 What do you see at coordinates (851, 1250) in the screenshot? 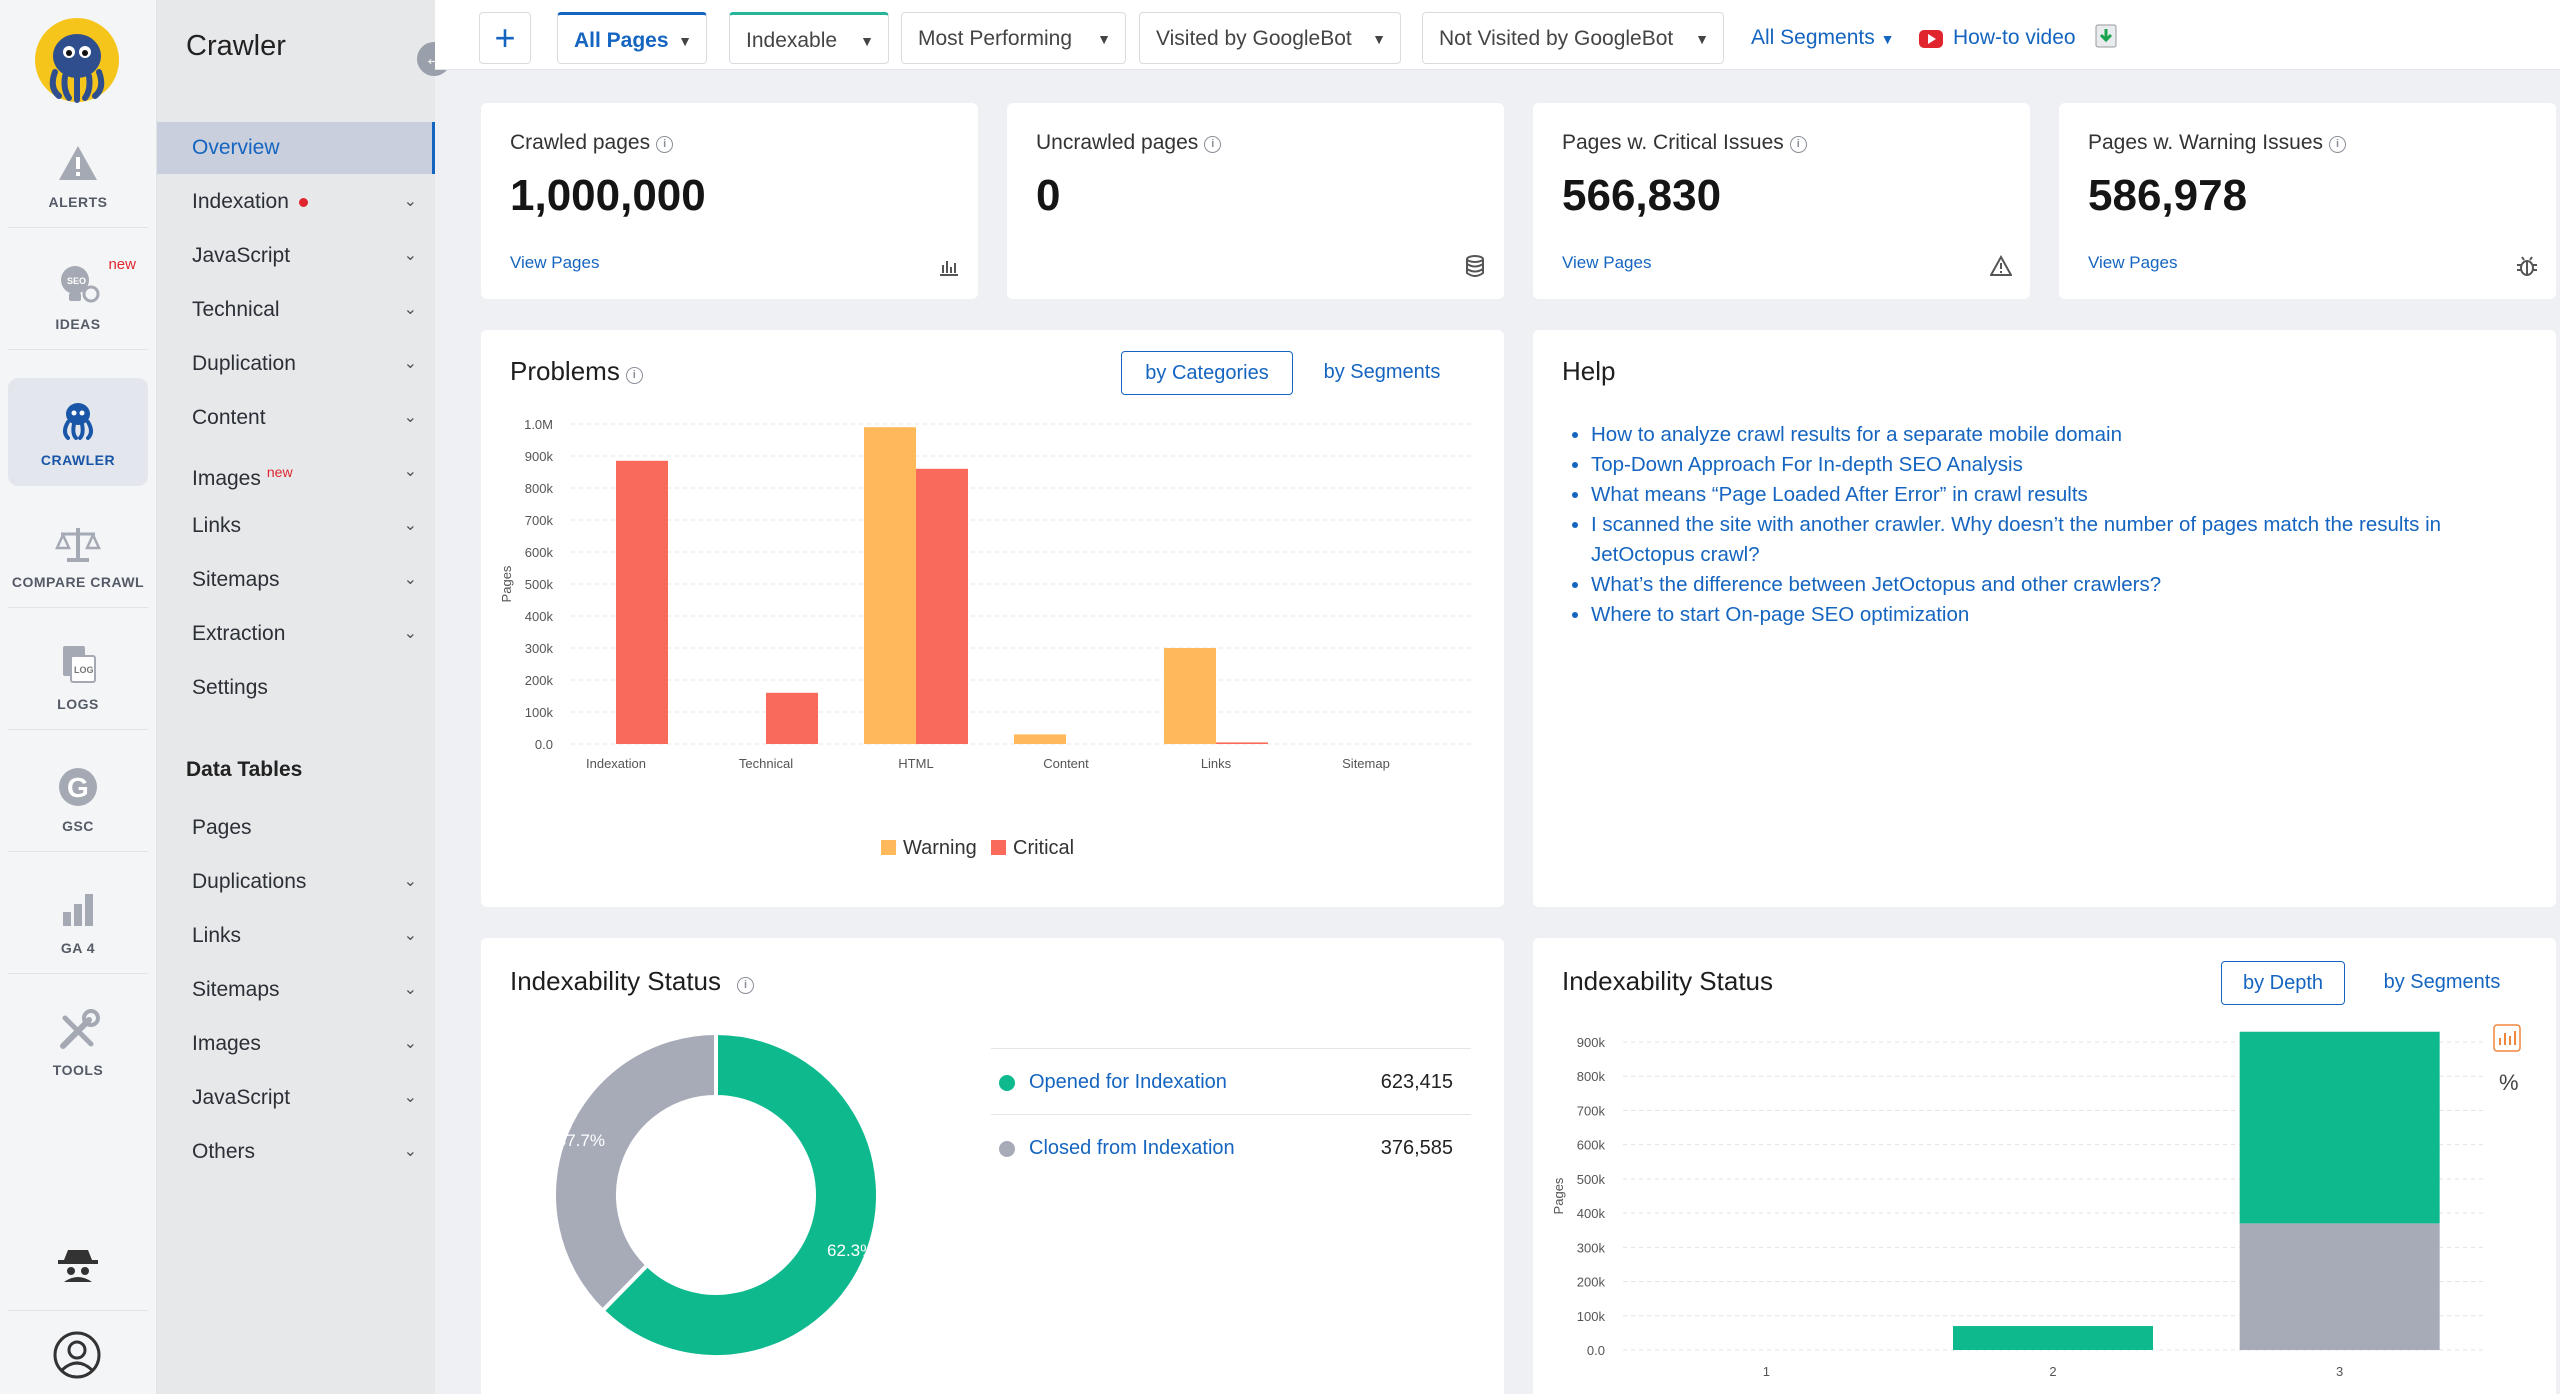
I see `slice-percent-label: 62.3%` at bounding box center [851, 1250].